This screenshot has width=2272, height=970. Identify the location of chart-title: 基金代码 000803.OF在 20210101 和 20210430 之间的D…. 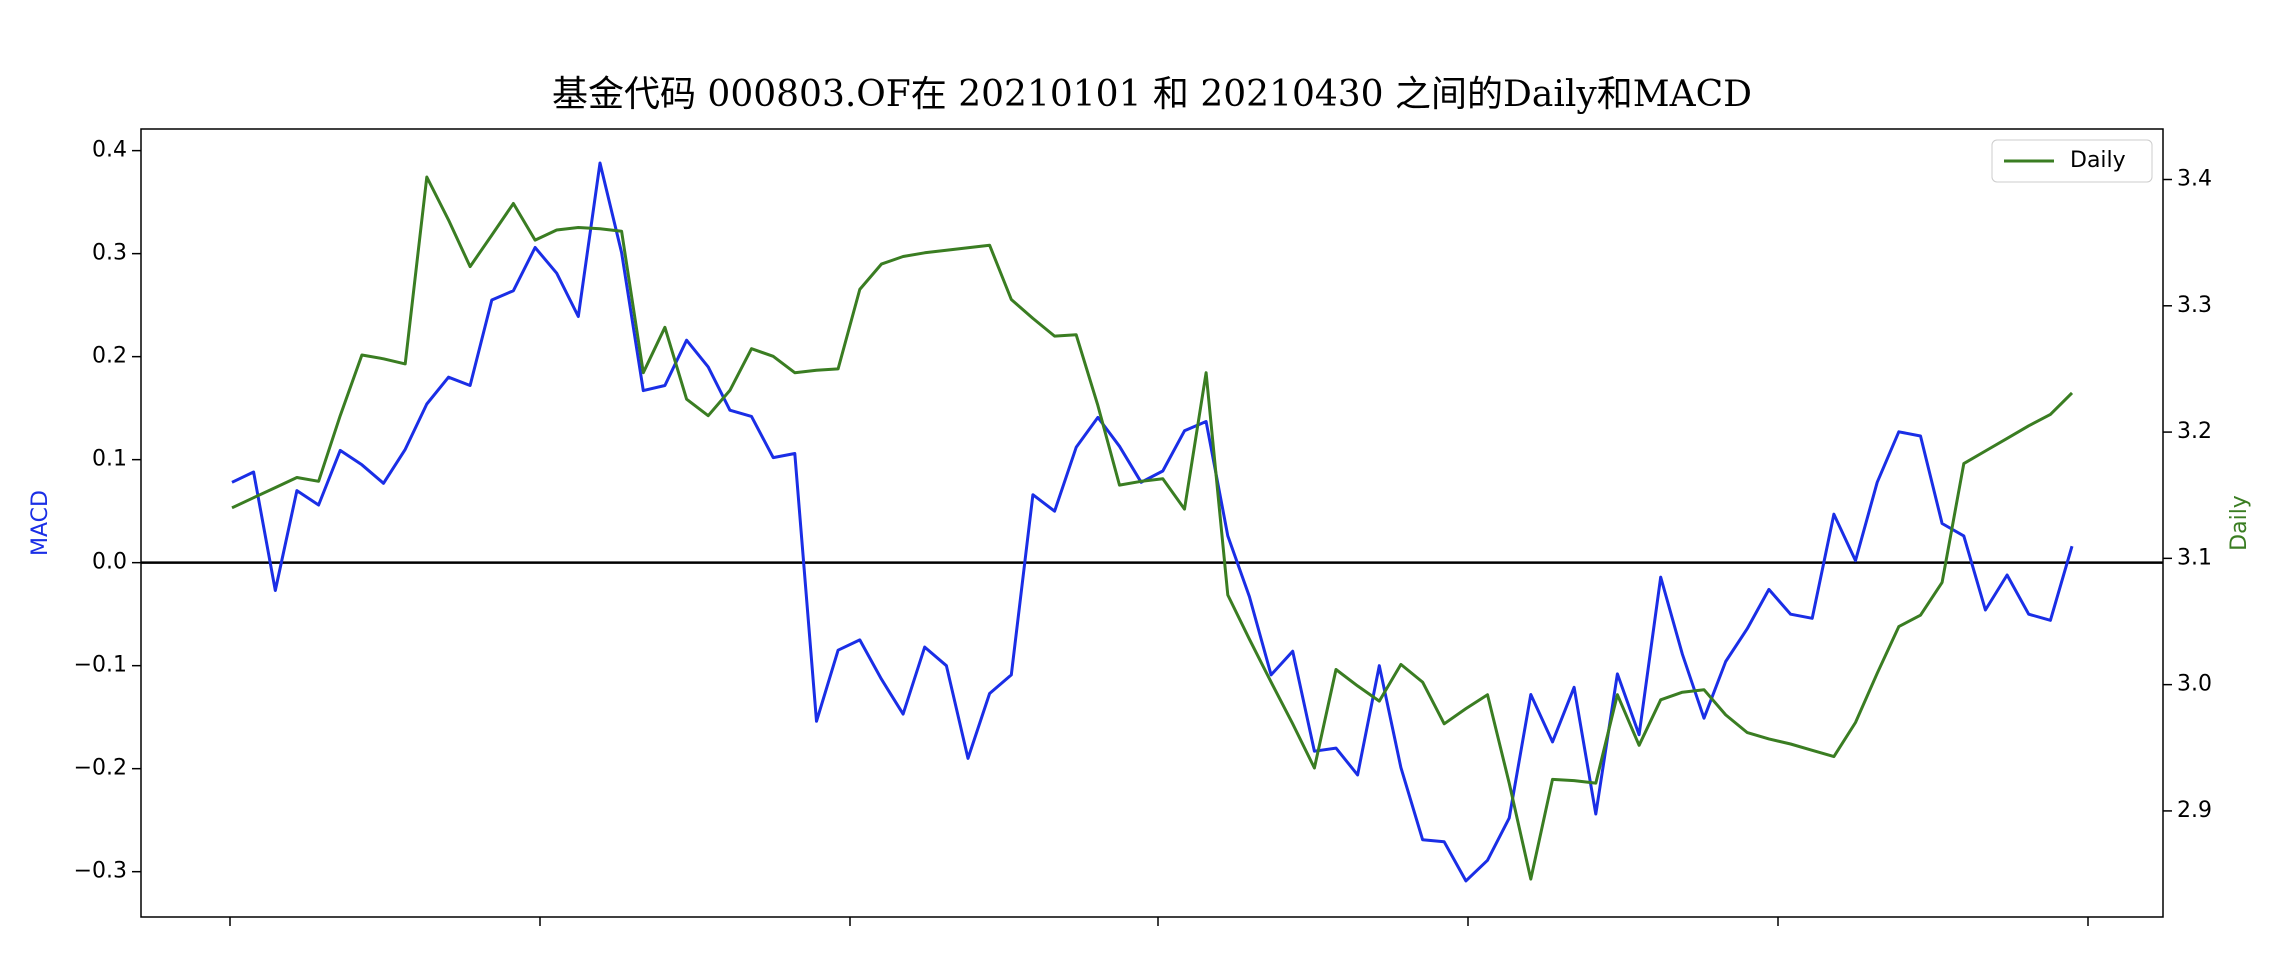
(1152, 94).